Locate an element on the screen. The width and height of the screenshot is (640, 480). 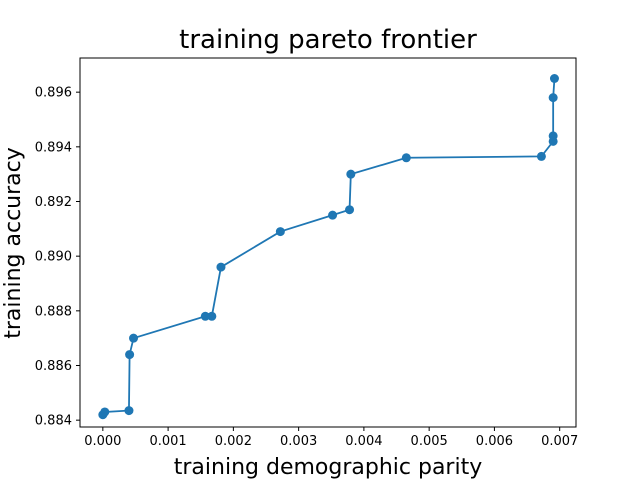
x-tick-label: 0.007 is located at coordinates (559, 441).